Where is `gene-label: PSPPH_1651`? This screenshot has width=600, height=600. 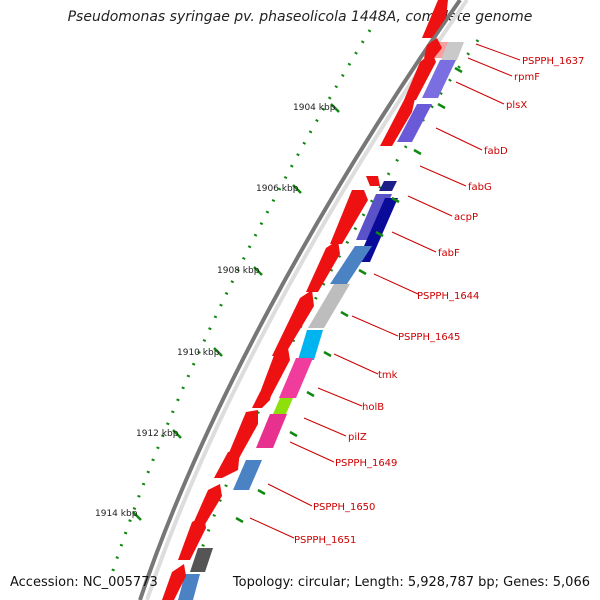 gene-label: PSPPH_1651 is located at coordinates (325, 540).